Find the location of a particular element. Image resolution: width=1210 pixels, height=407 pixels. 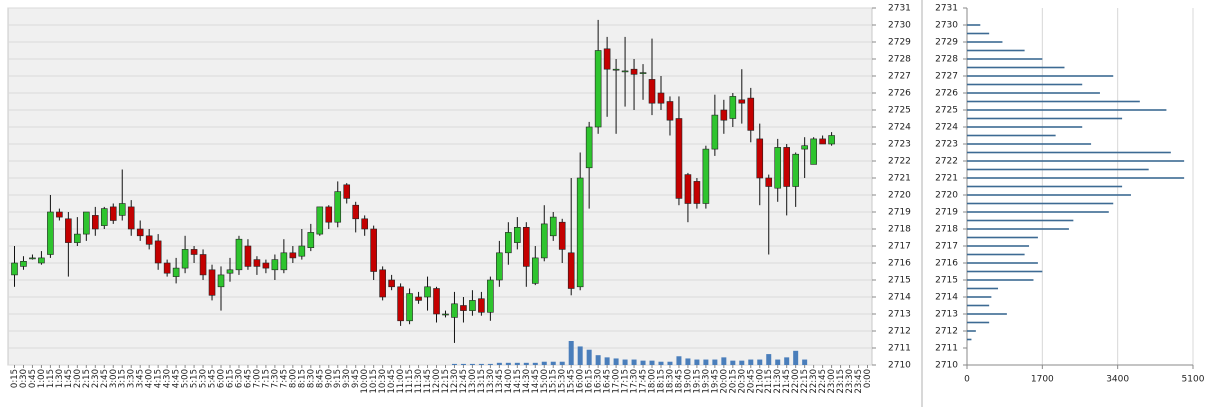

y-tick-label: 2722 is located at coordinates (899, 162).